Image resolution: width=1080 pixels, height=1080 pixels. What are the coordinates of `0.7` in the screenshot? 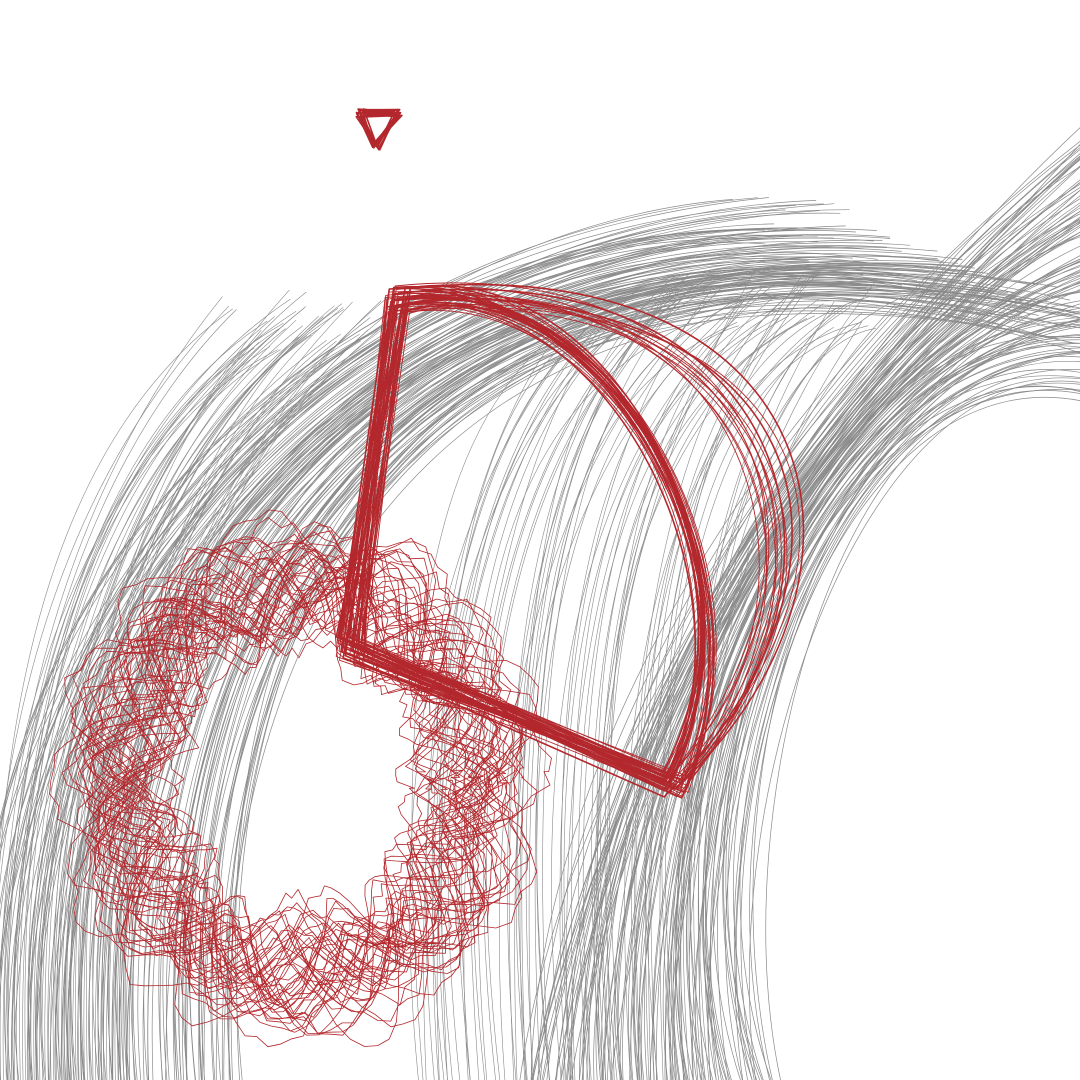 It's located at (380, 128).